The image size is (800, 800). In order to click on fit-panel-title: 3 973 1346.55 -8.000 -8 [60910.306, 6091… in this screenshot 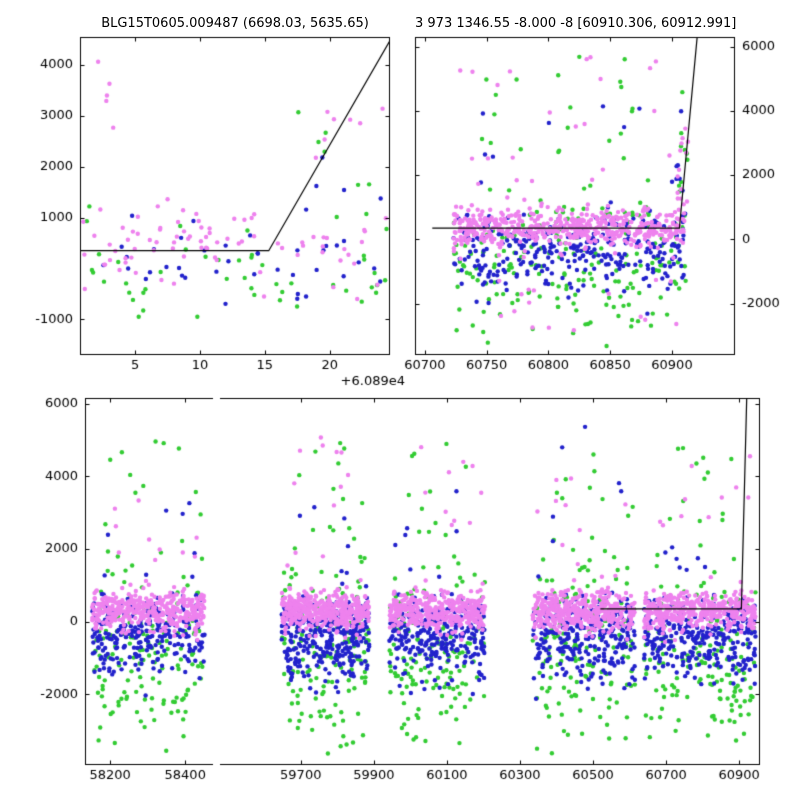, I will do `click(576, 23)`.